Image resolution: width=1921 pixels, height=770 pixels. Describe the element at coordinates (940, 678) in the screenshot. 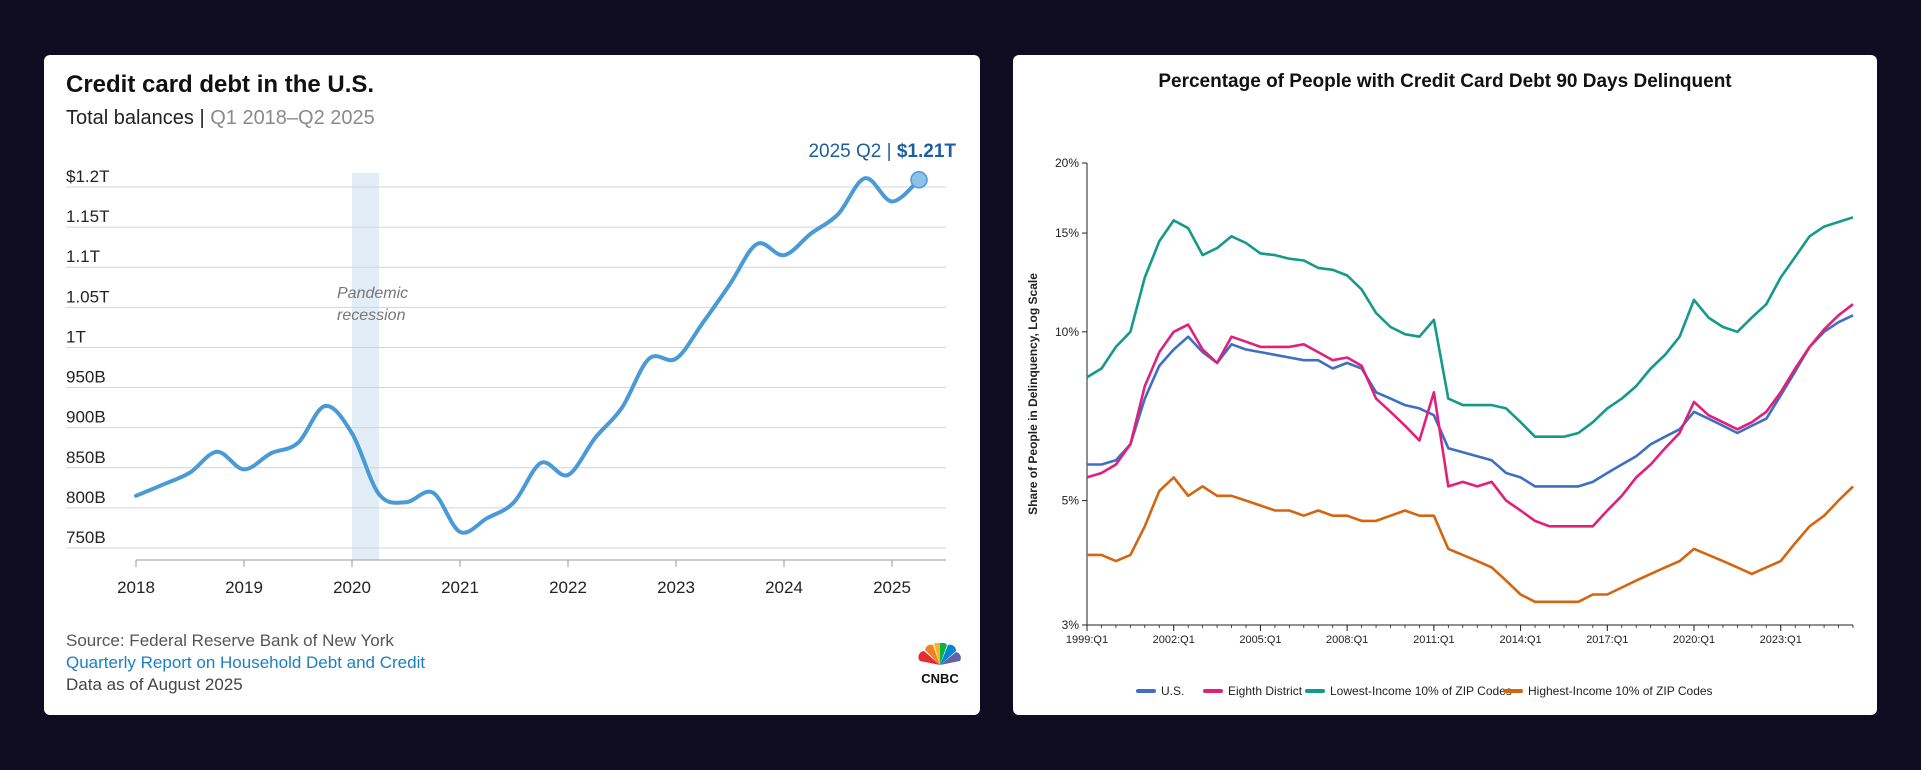

I see `cnbc-logo-text: CNBC` at that location.